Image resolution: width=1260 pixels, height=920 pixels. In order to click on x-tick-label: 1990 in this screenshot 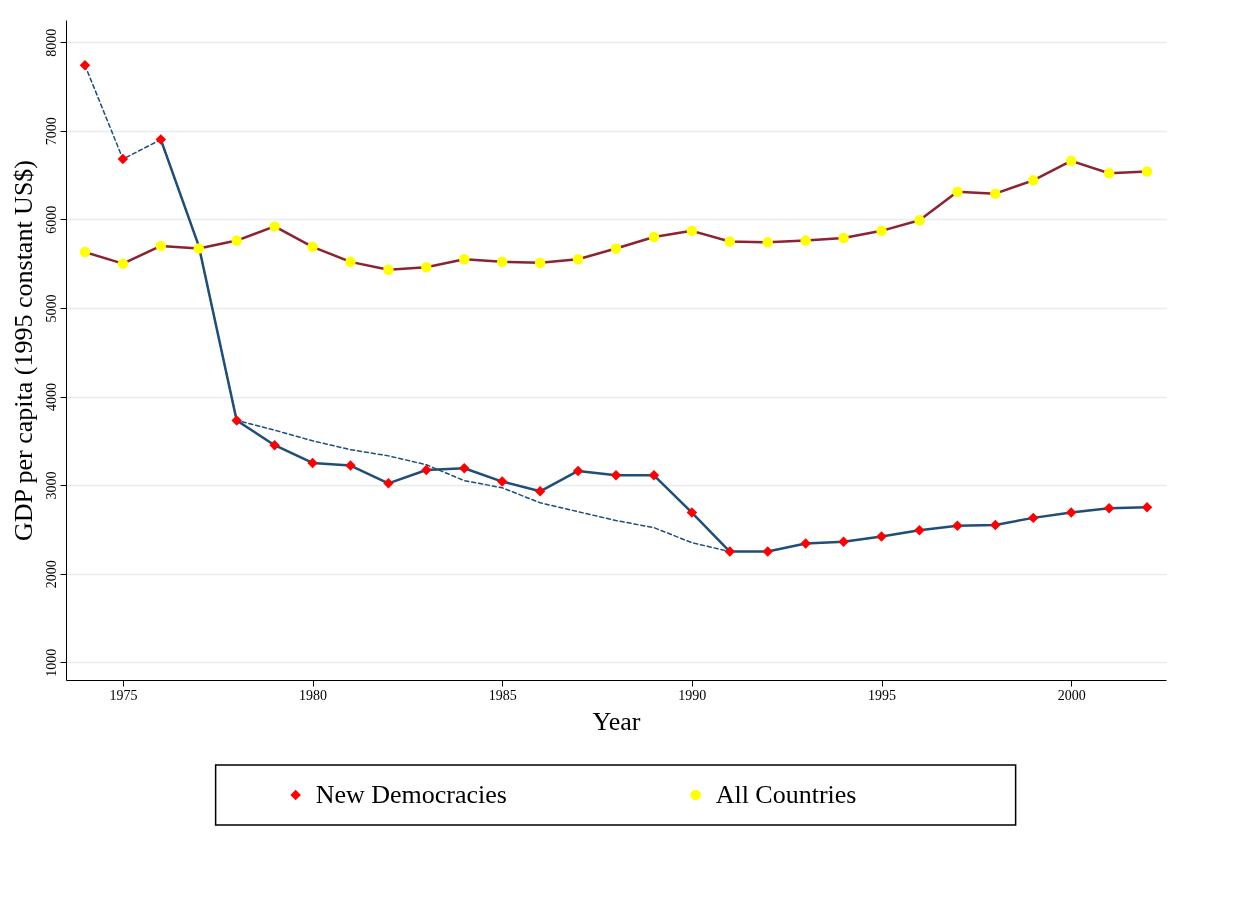, I will do `click(692, 695)`.